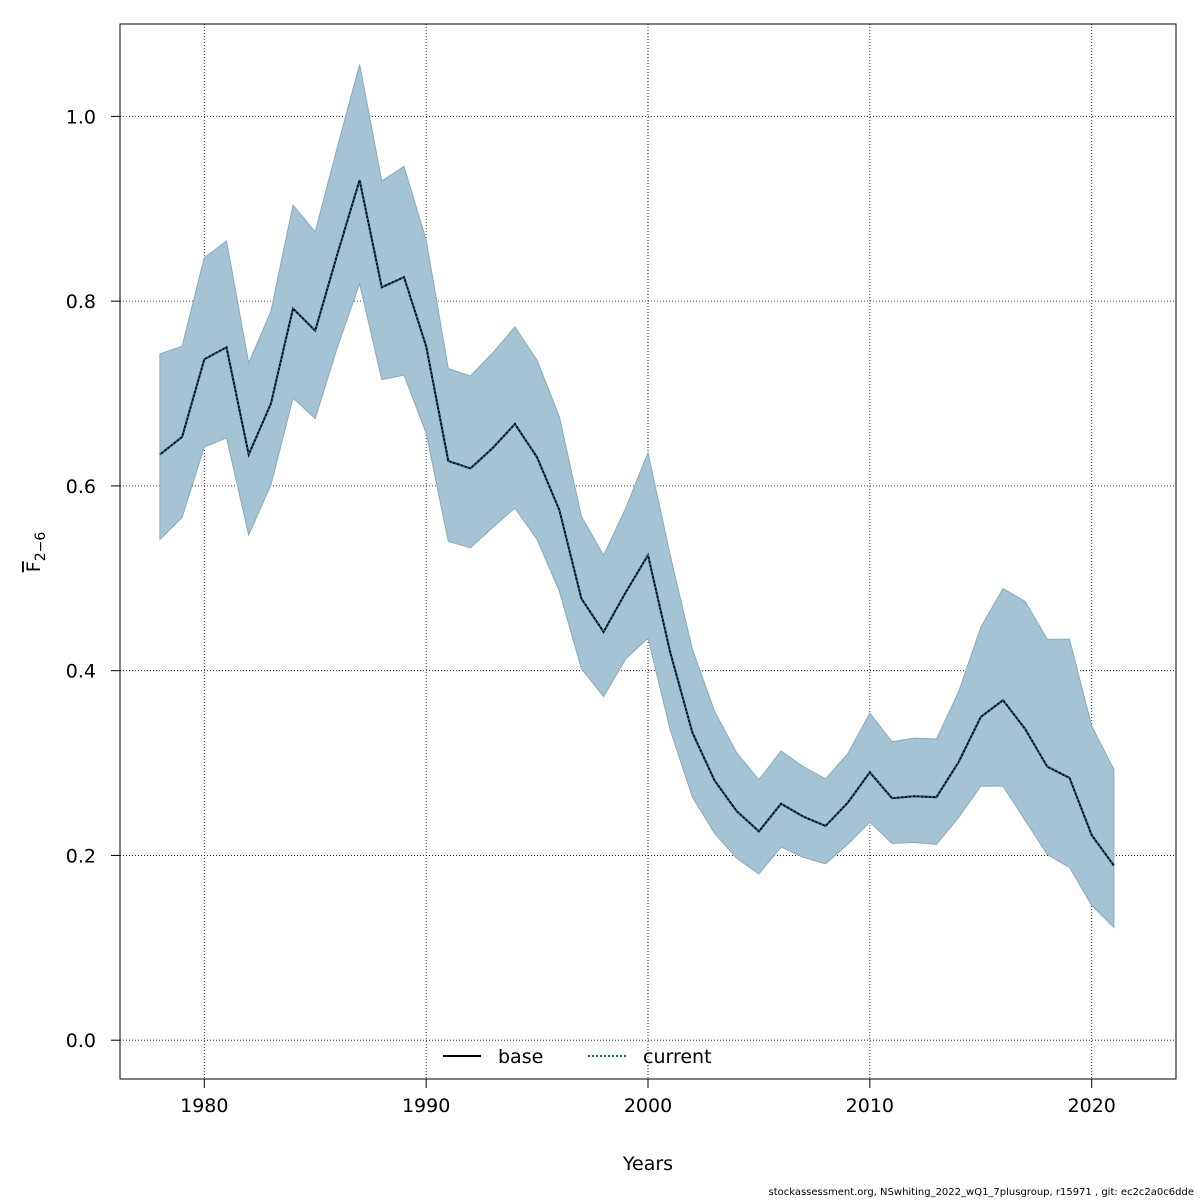  What do you see at coordinates (34, 566) in the screenshot?
I see `y-axis-title-main: F` at bounding box center [34, 566].